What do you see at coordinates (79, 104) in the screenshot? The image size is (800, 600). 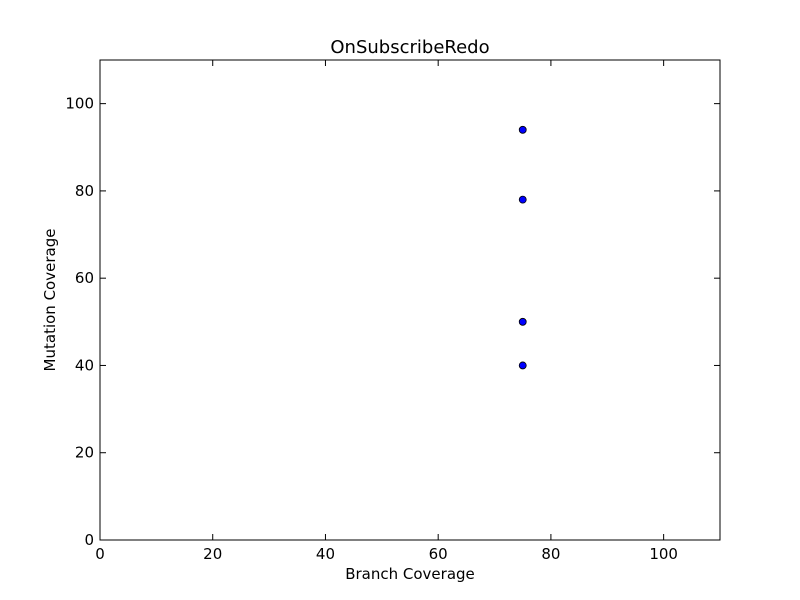 I see `y-tick-label: 100` at bounding box center [79, 104].